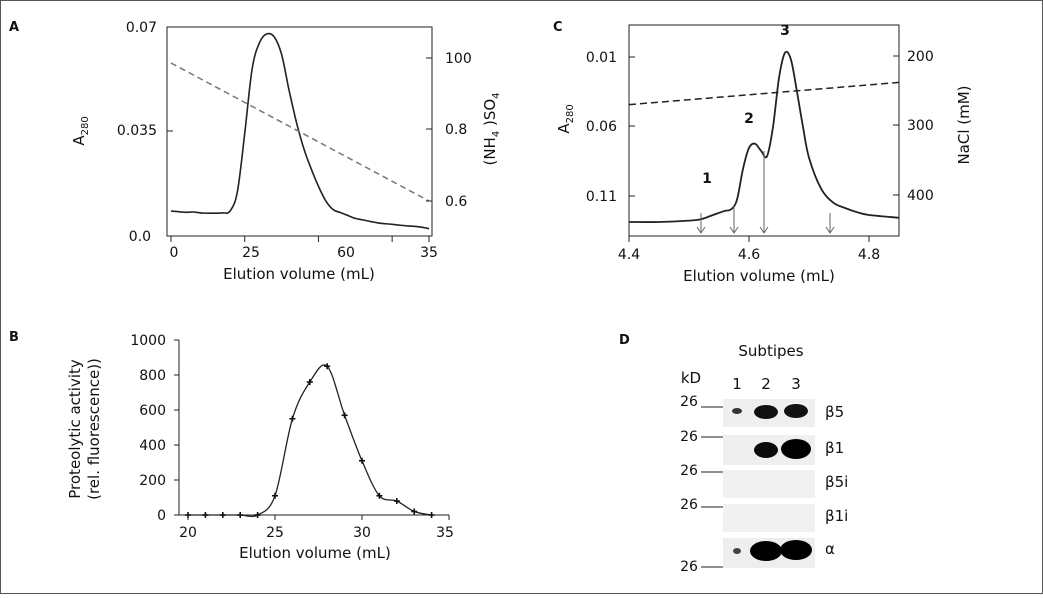 The image size is (1043, 598). I want to click on c-ytick-label-1: 0.06, so click(601, 127).